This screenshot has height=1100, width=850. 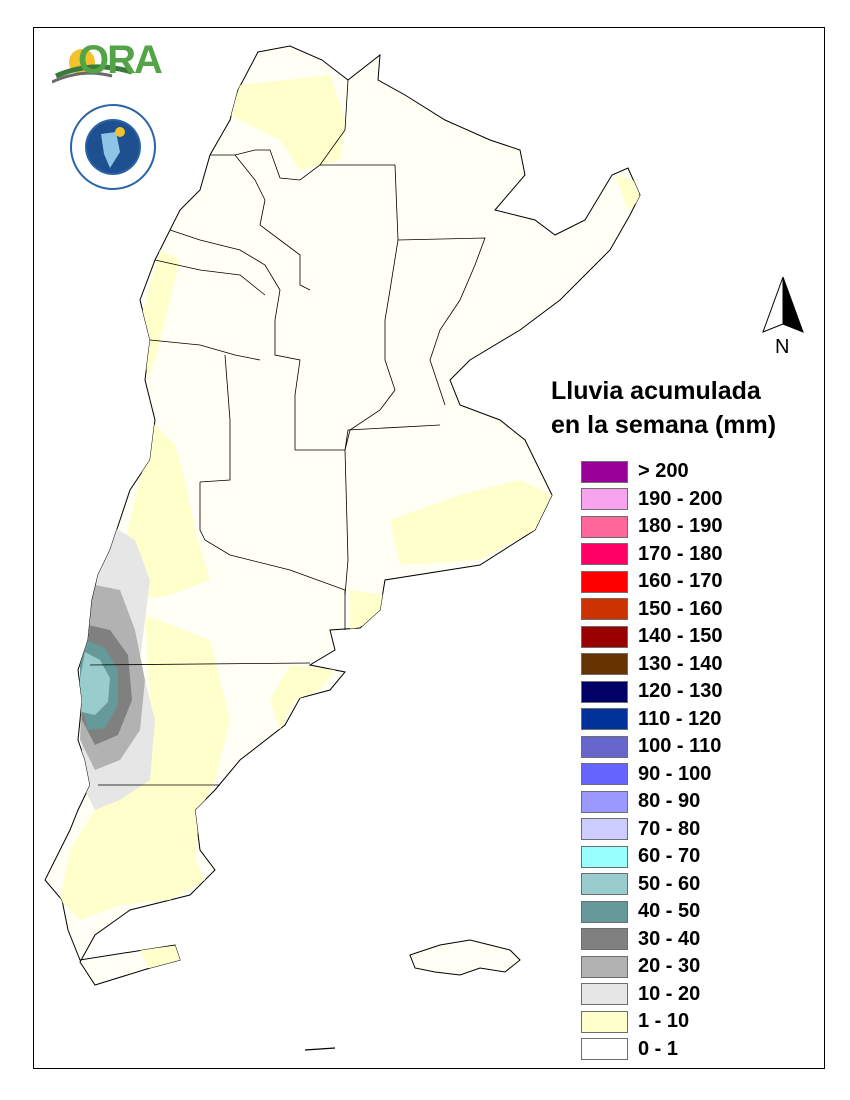 What do you see at coordinates (113, 147) in the screenshot?
I see `smn-seal-icon` at bounding box center [113, 147].